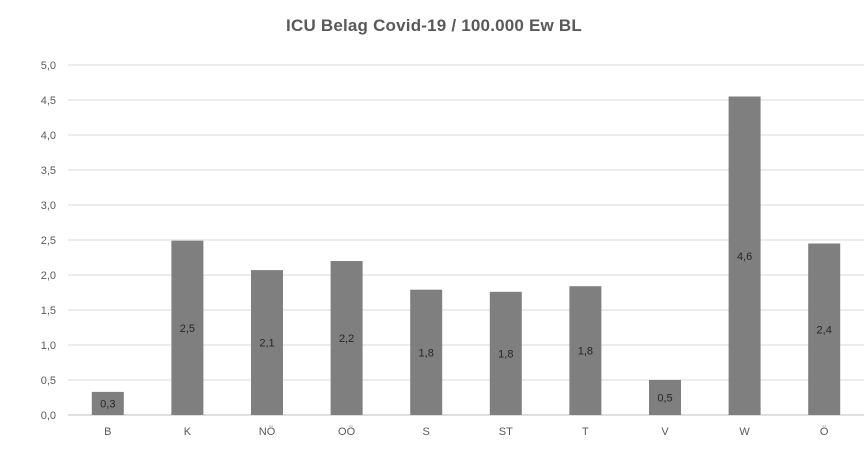  Describe the element at coordinates (48, 241) in the screenshot. I see `y-tick-label: 2,5` at that location.